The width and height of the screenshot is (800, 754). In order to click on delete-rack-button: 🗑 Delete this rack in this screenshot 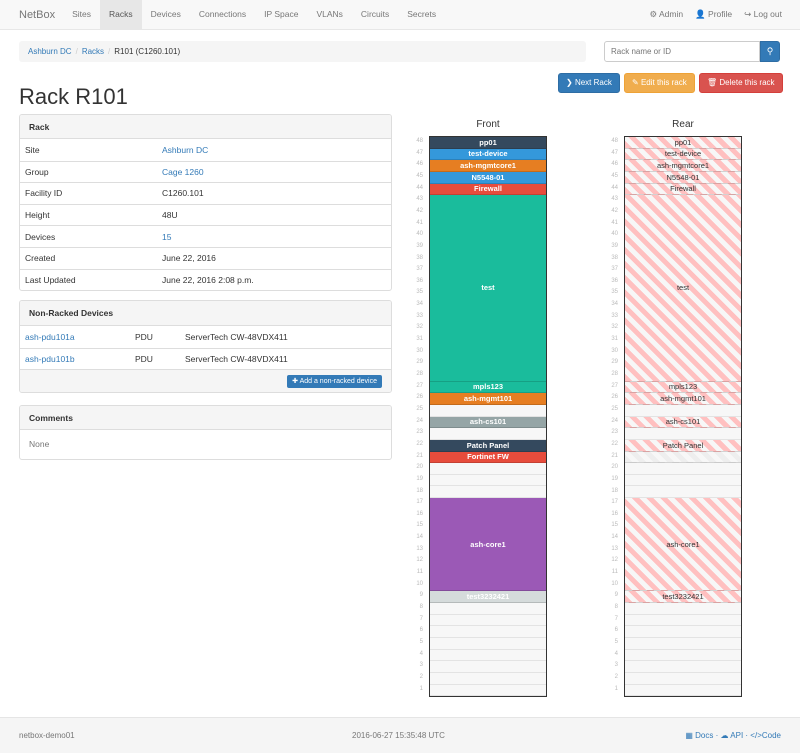, I will do `click(741, 83)`.